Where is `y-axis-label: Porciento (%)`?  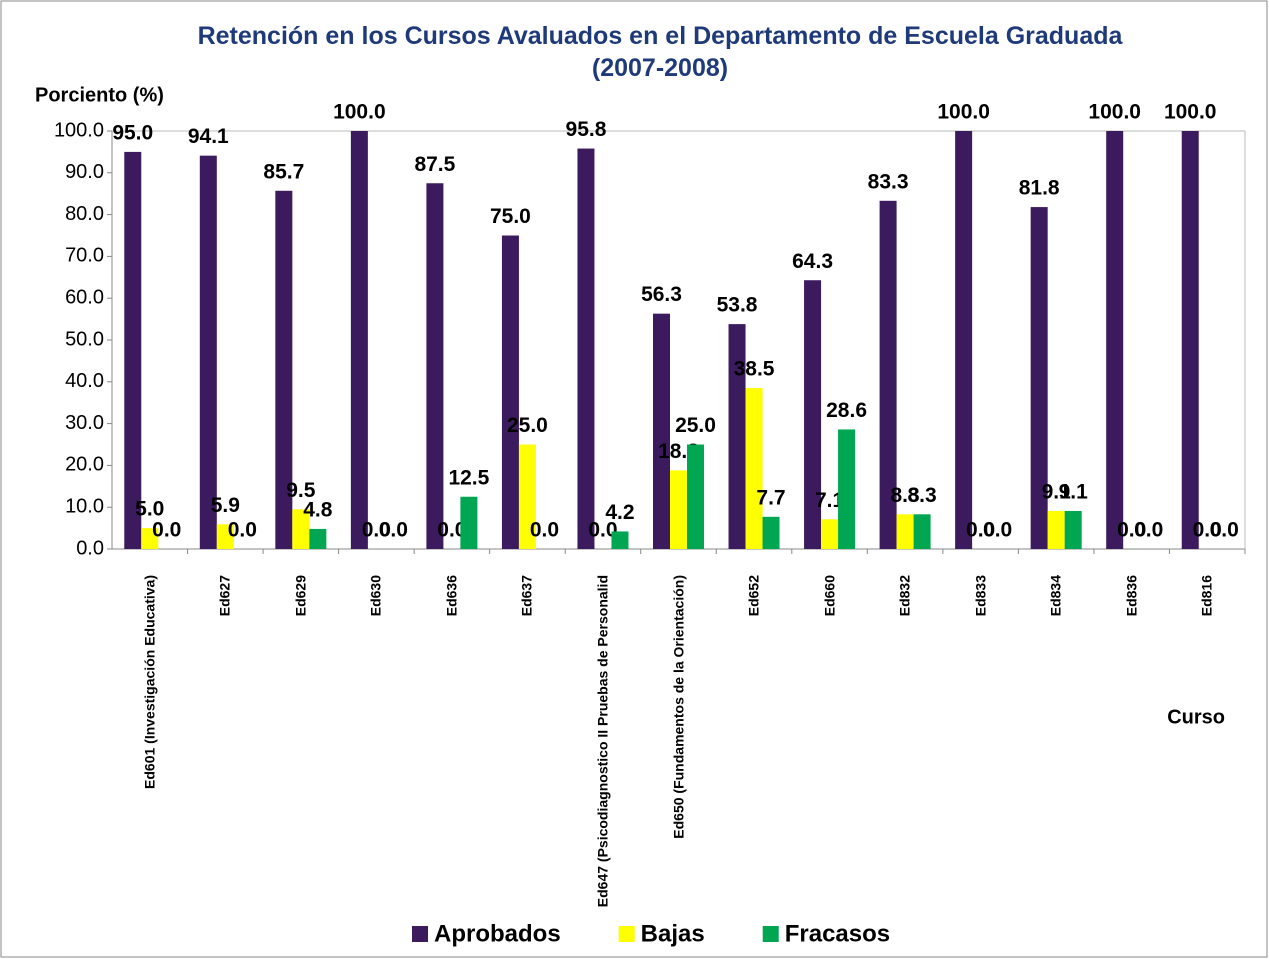 y-axis-label: Porciento (%) is located at coordinates (99, 95).